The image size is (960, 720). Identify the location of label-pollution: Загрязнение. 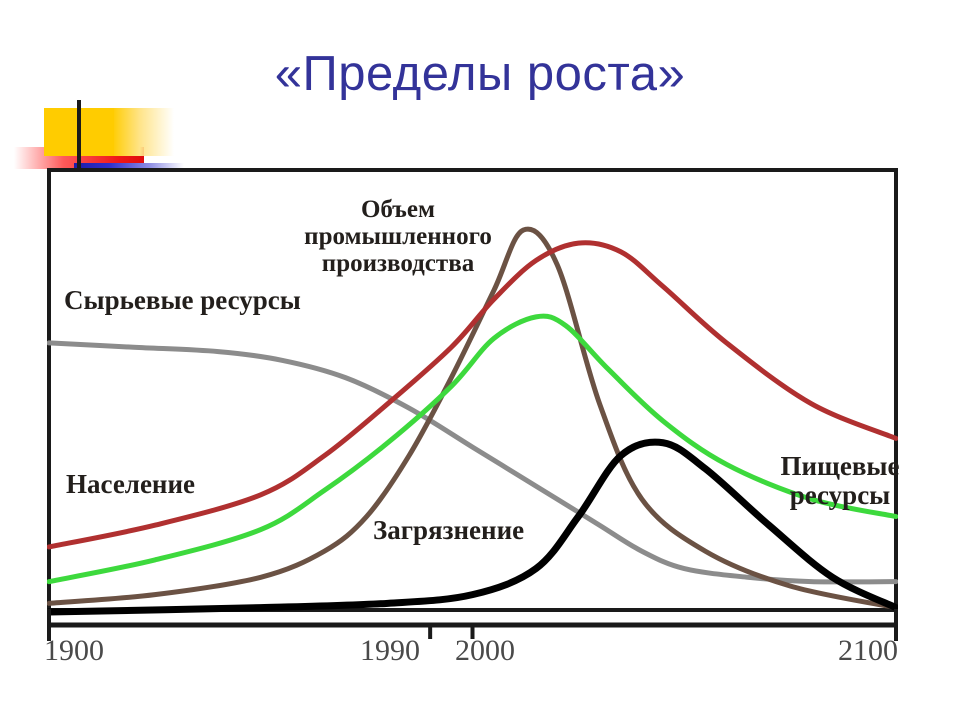
(449, 530).